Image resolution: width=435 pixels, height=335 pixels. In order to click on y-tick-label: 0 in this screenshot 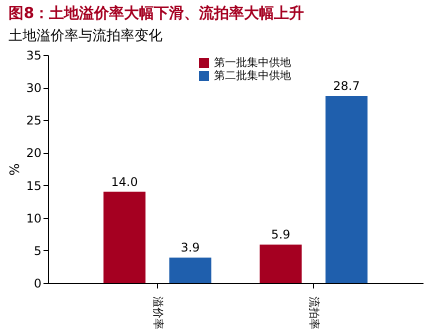, I will do `click(38, 283)`.